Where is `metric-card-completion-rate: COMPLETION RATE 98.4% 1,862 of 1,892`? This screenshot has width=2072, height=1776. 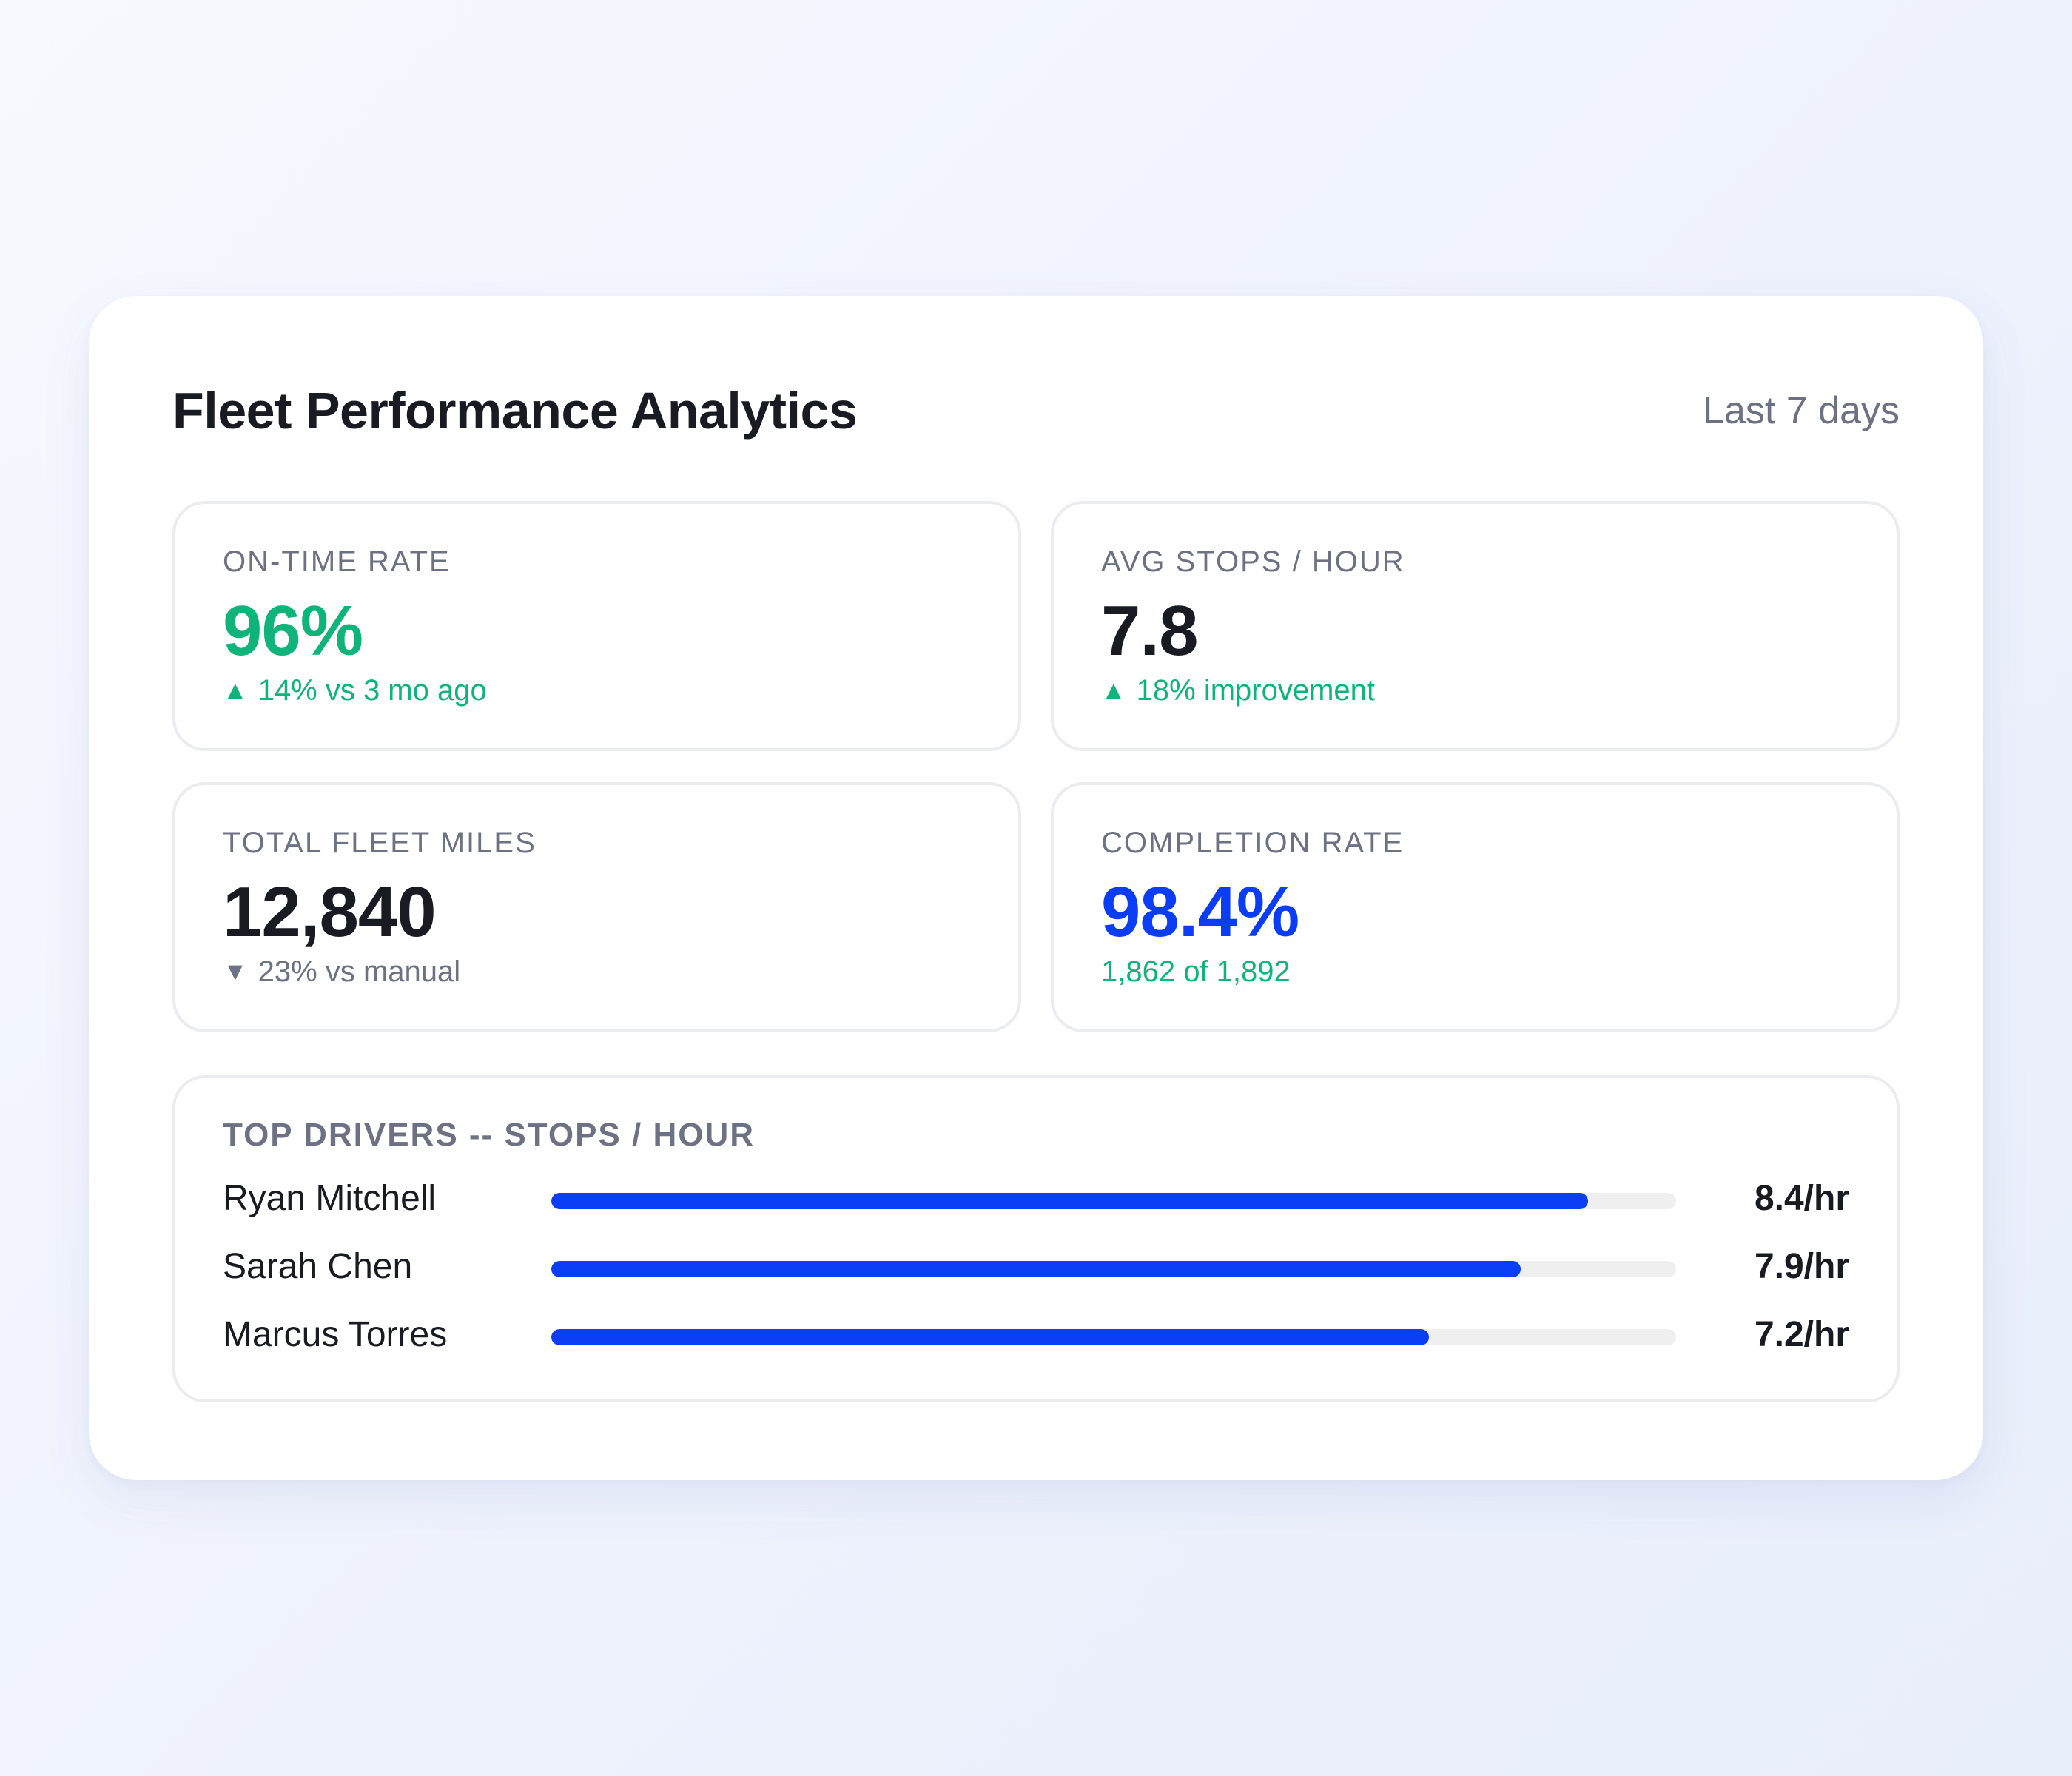
metric-card-completion-rate: COMPLETION RATE 98.4% 1,862 of 1,892 is located at coordinates (1475, 907).